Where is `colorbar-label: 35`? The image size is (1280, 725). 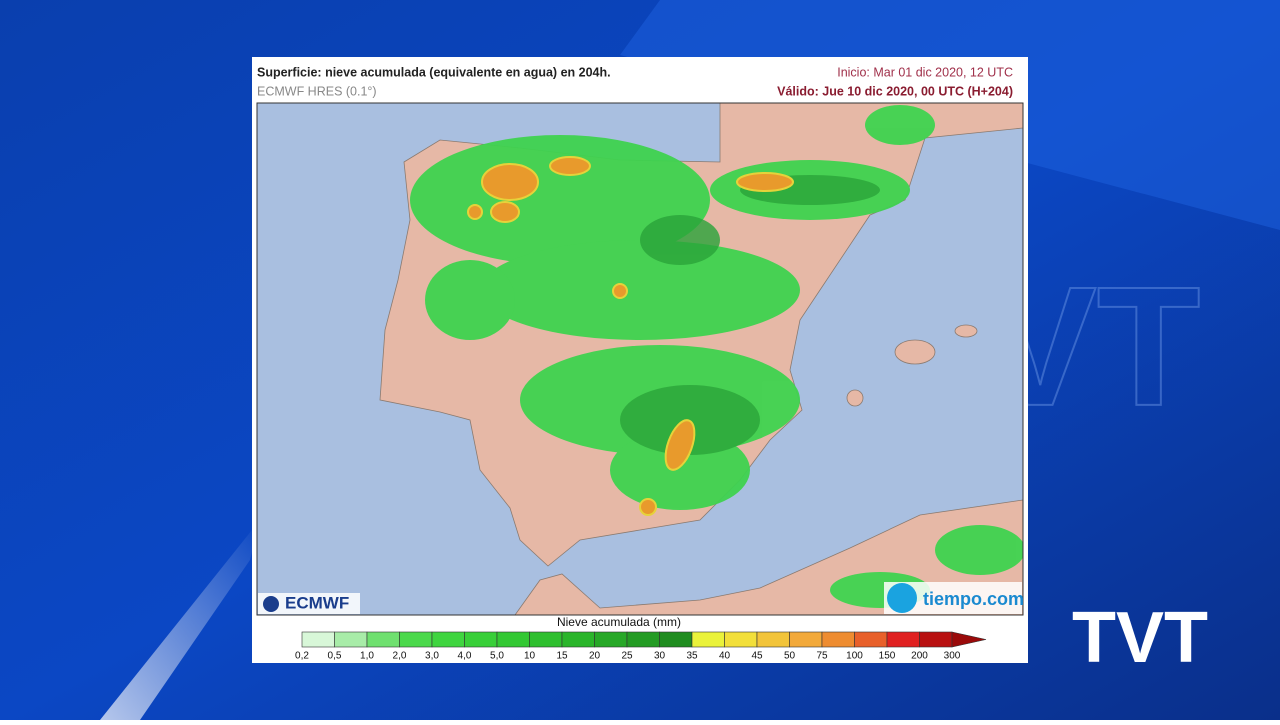
colorbar-label: 35 is located at coordinates (692, 656).